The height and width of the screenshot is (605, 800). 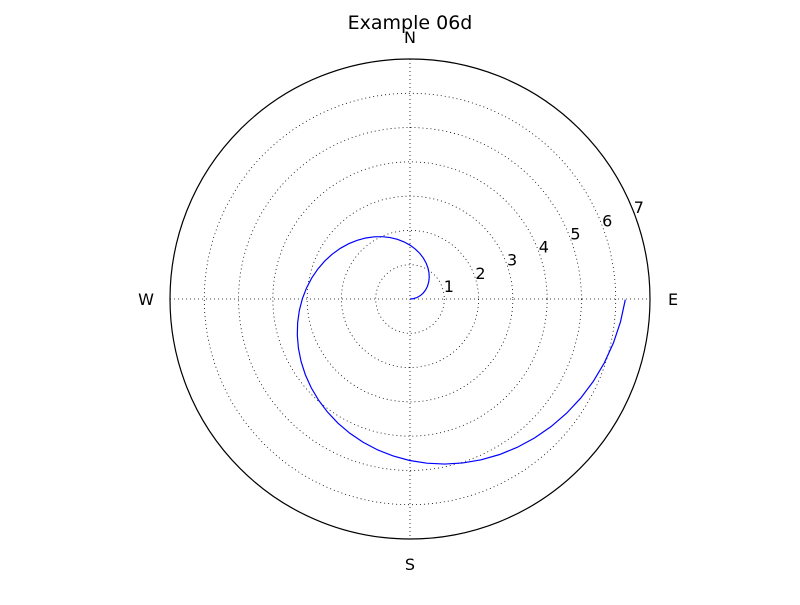 What do you see at coordinates (639, 207) in the screenshot?
I see `radial-tick-label-7: 7` at bounding box center [639, 207].